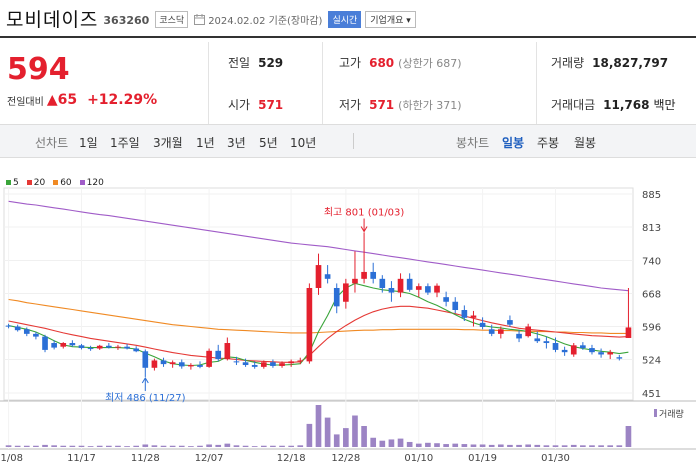 The height and width of the screenshot is (473, 696). I want to click on volume-label: 거래량, so click(671, 414).